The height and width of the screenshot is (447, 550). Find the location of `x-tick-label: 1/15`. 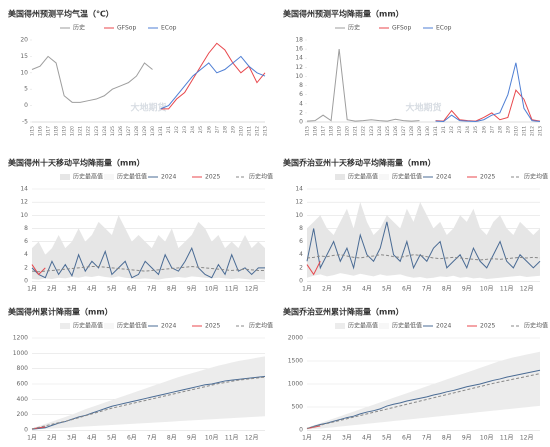

x-tick-label: 1/15 is located at coordinates (308, 131).